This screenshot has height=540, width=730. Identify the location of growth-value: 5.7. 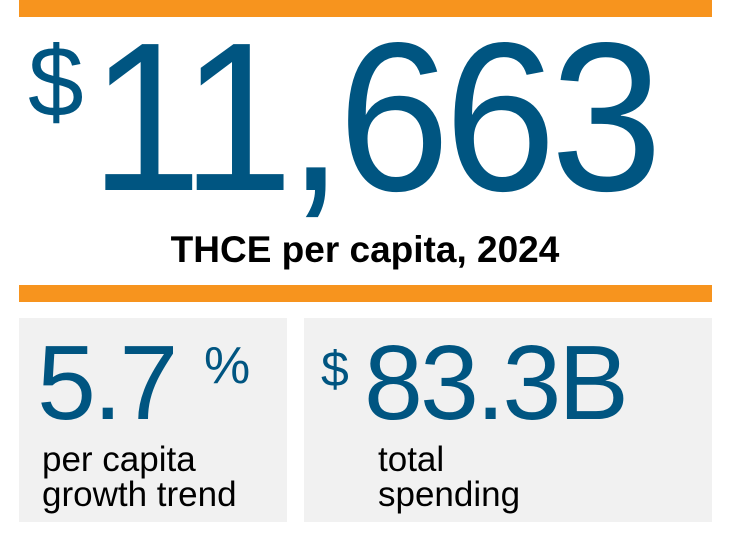
(107, 383).